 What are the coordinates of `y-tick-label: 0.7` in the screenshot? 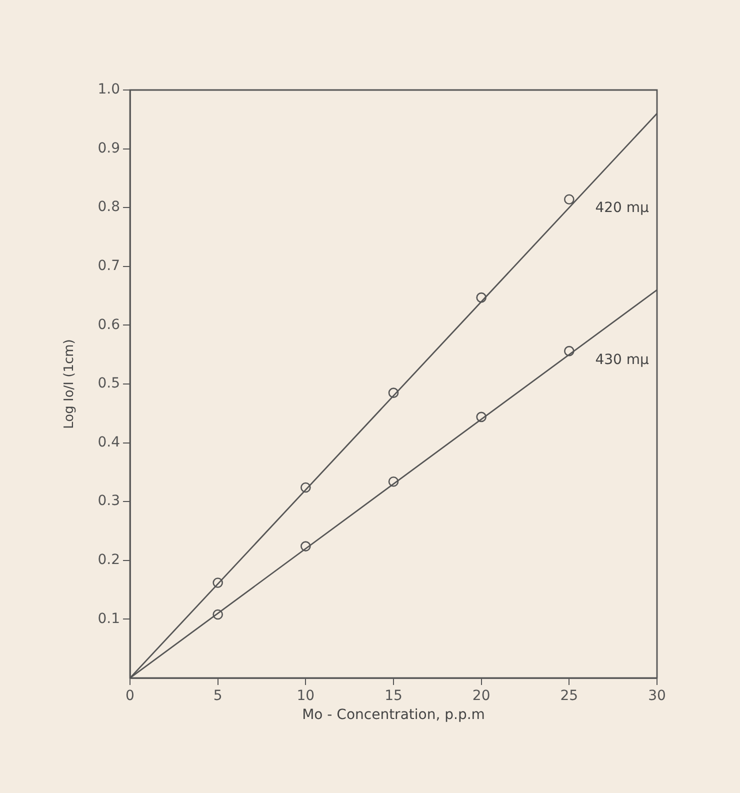 It's located at (109, 266).